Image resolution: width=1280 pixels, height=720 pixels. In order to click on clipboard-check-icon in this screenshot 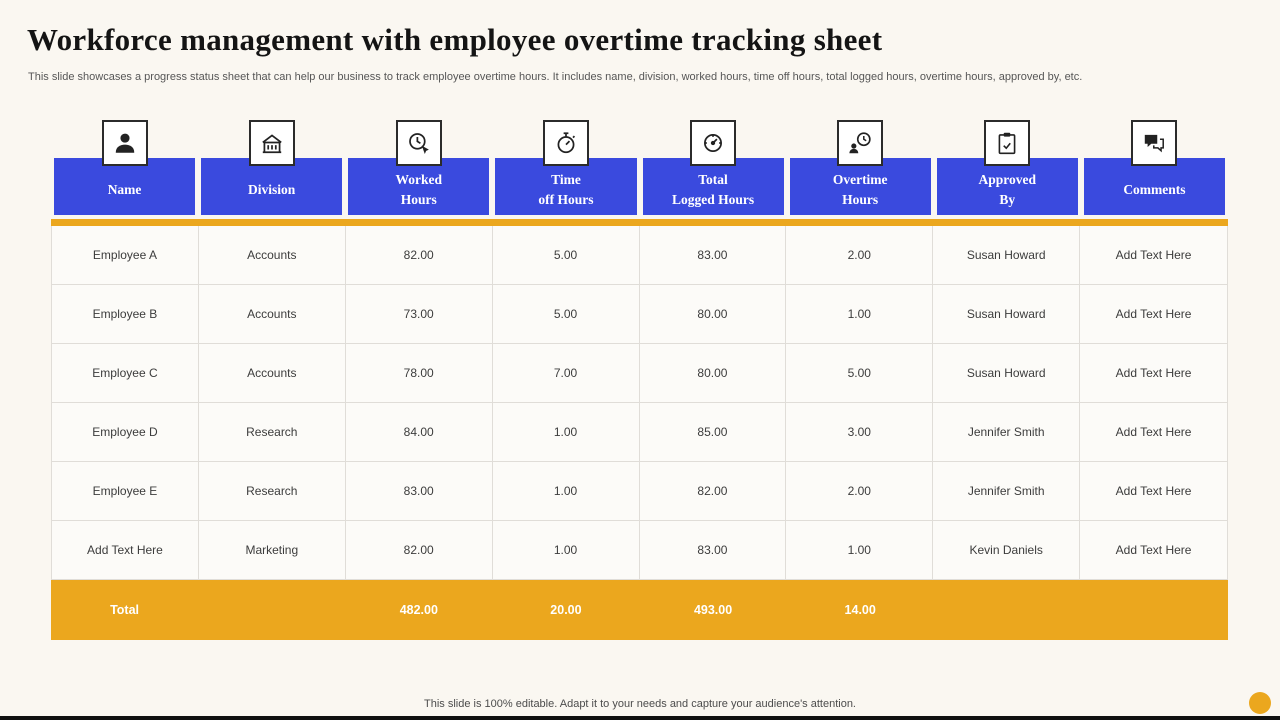, I will do `click(1007, 143)`.